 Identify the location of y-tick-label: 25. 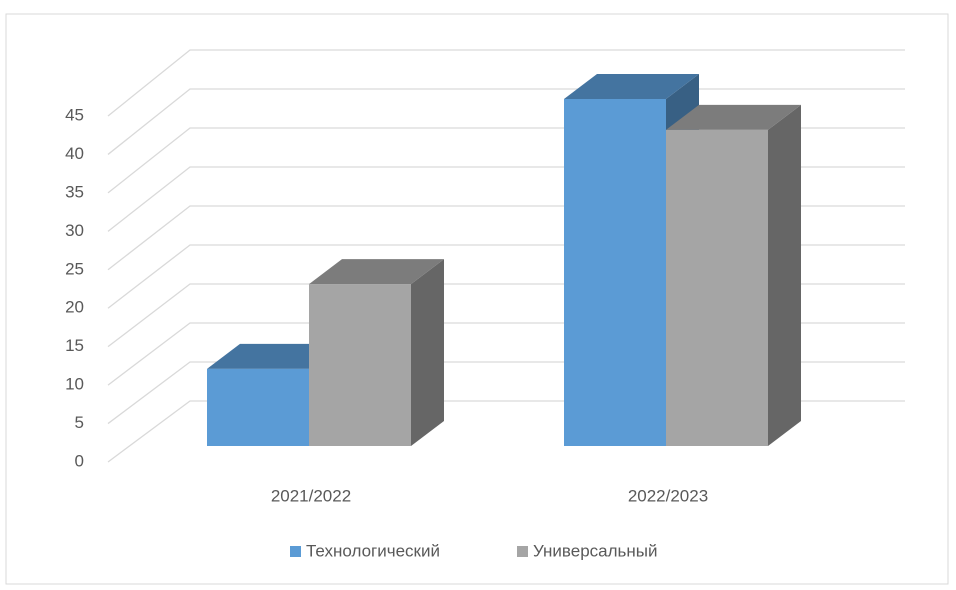
(74, 268).